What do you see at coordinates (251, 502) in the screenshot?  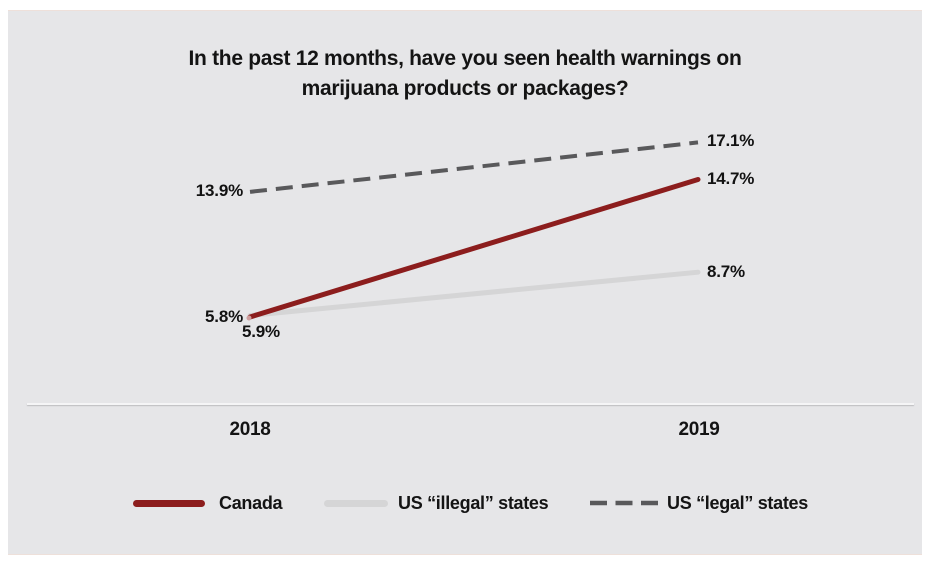 I see `legend-label-canada: Canada` at bounding box center [251, 502].